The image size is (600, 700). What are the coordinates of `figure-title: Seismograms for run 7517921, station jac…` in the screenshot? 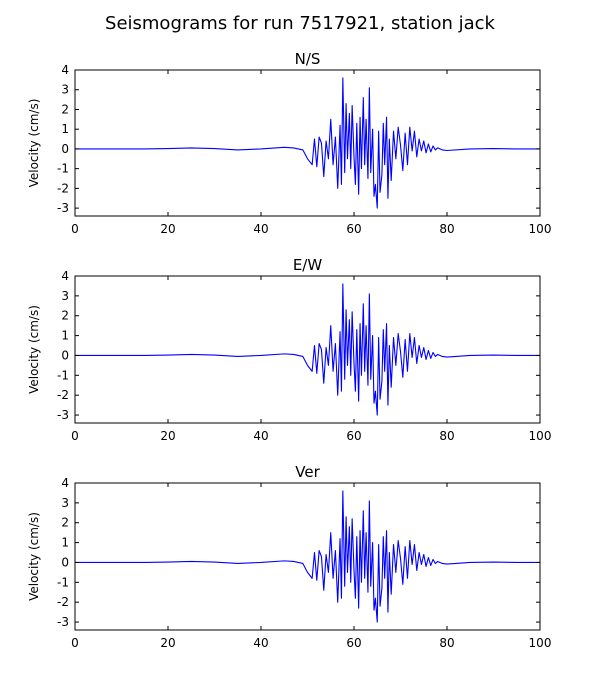 It's located at (300, 23).